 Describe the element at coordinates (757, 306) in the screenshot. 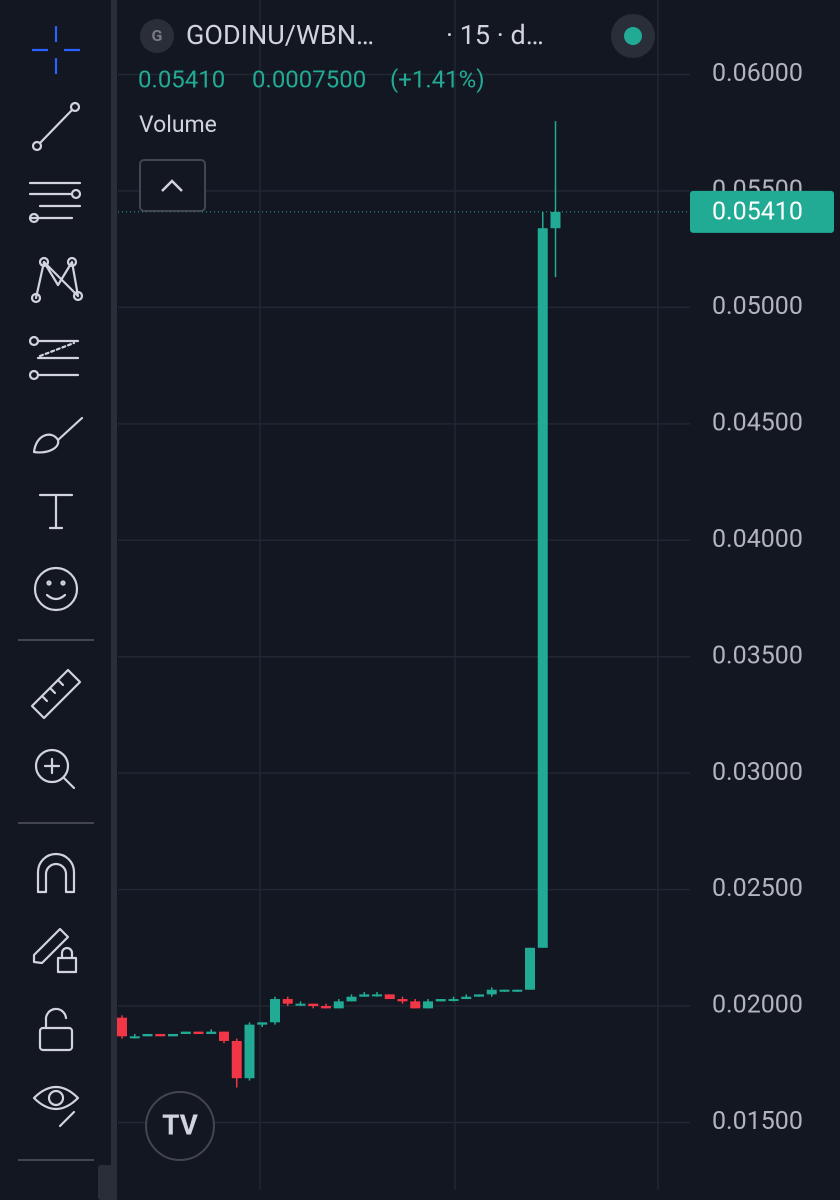

I see `y-tick-label: 0.05000` at that location.